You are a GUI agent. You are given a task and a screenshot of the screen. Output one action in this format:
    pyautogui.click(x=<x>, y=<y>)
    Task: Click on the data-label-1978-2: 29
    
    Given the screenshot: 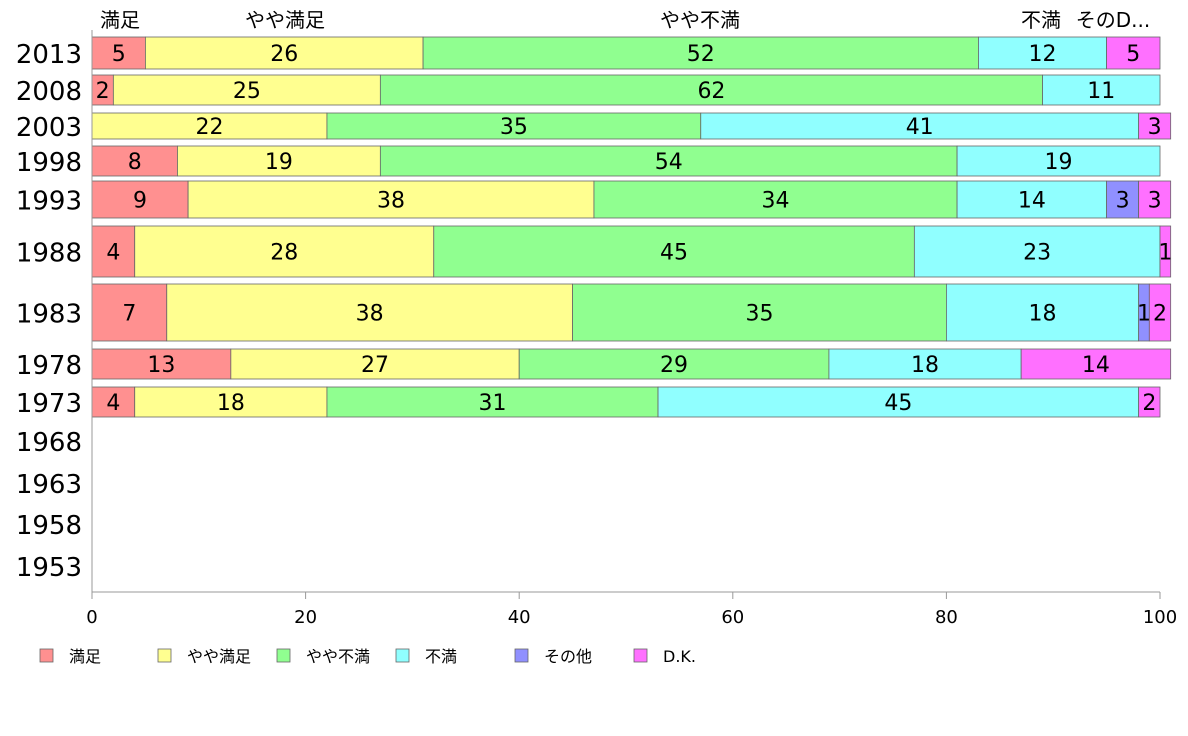 What is the action you would take?
    pyautogui.click(x=674, y=365)
    